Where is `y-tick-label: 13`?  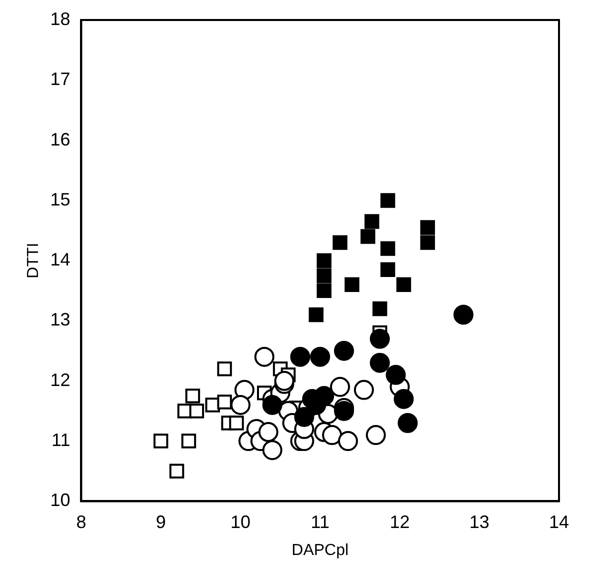 y-tick-label: 13 is located at coordinates (60, 320).